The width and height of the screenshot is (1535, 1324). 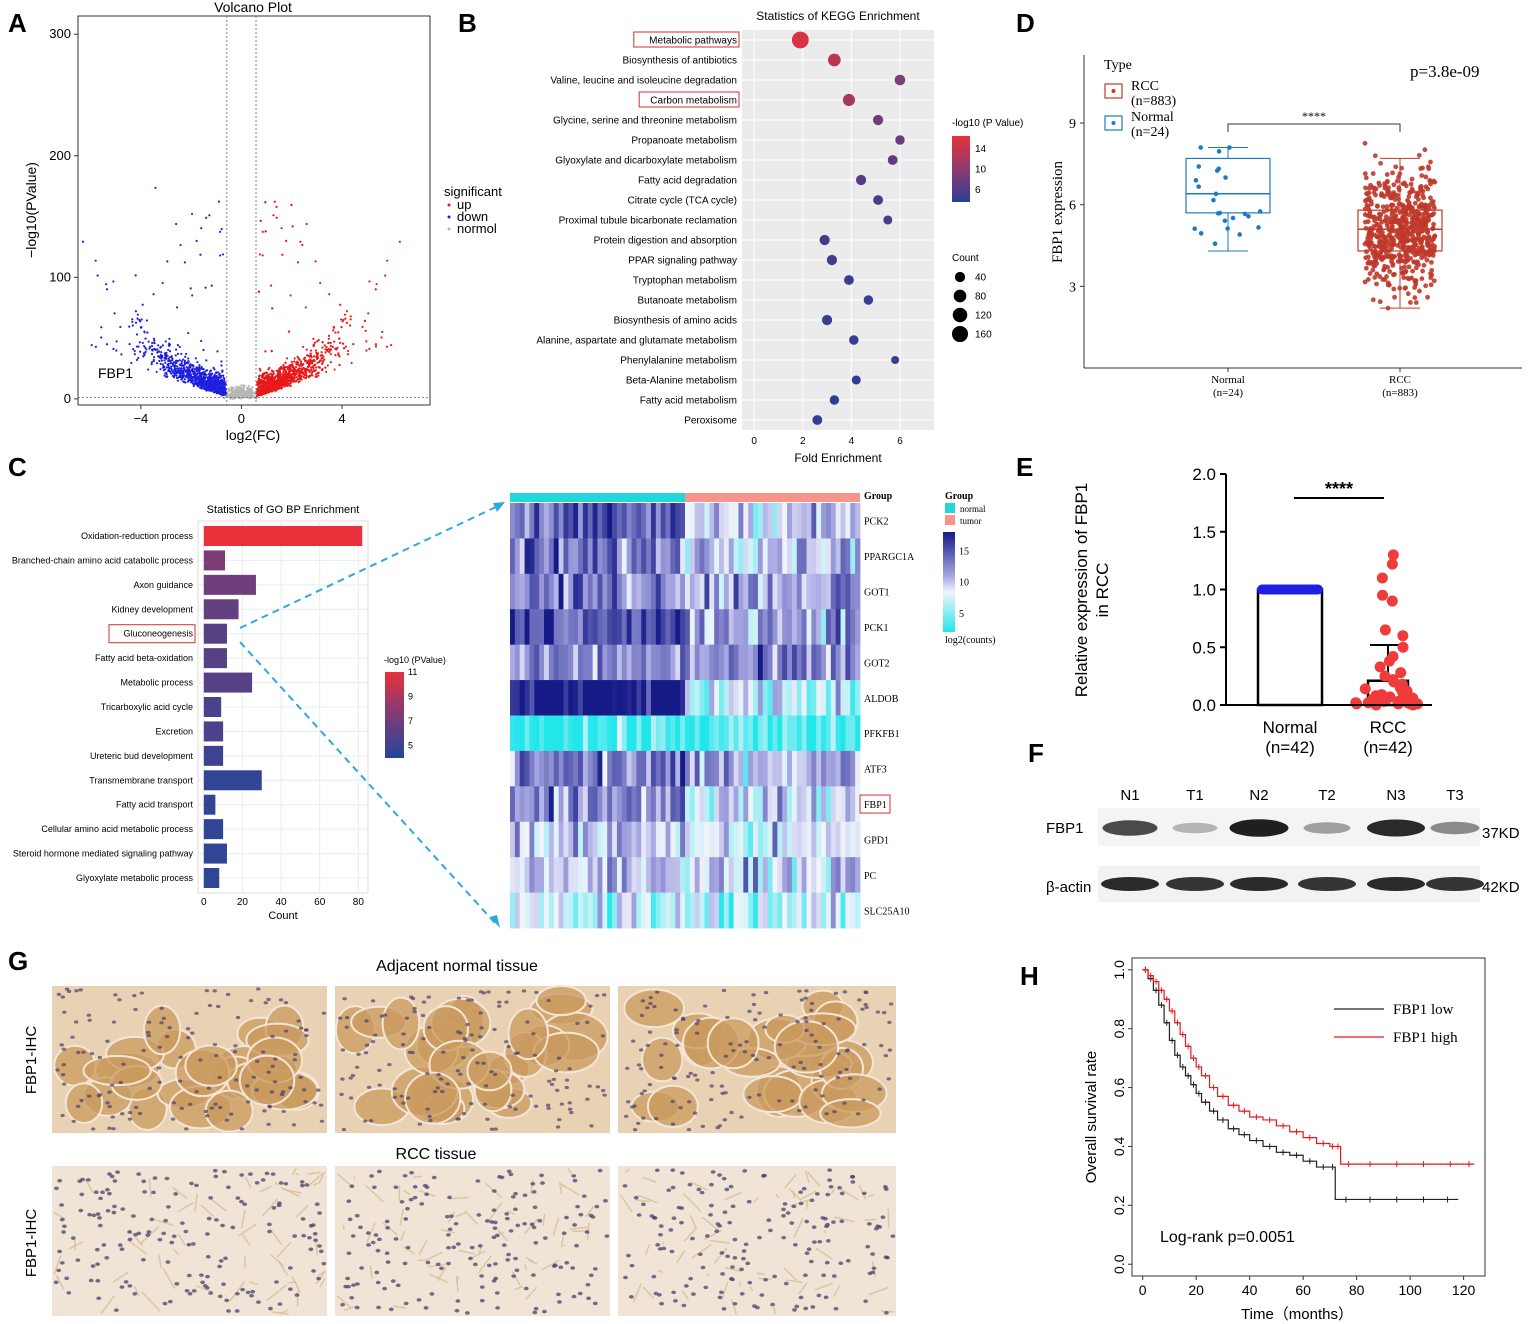 I want to click on kegg-term-label: Citrate cycle (TCA cycle), so click(x=682, y=201).